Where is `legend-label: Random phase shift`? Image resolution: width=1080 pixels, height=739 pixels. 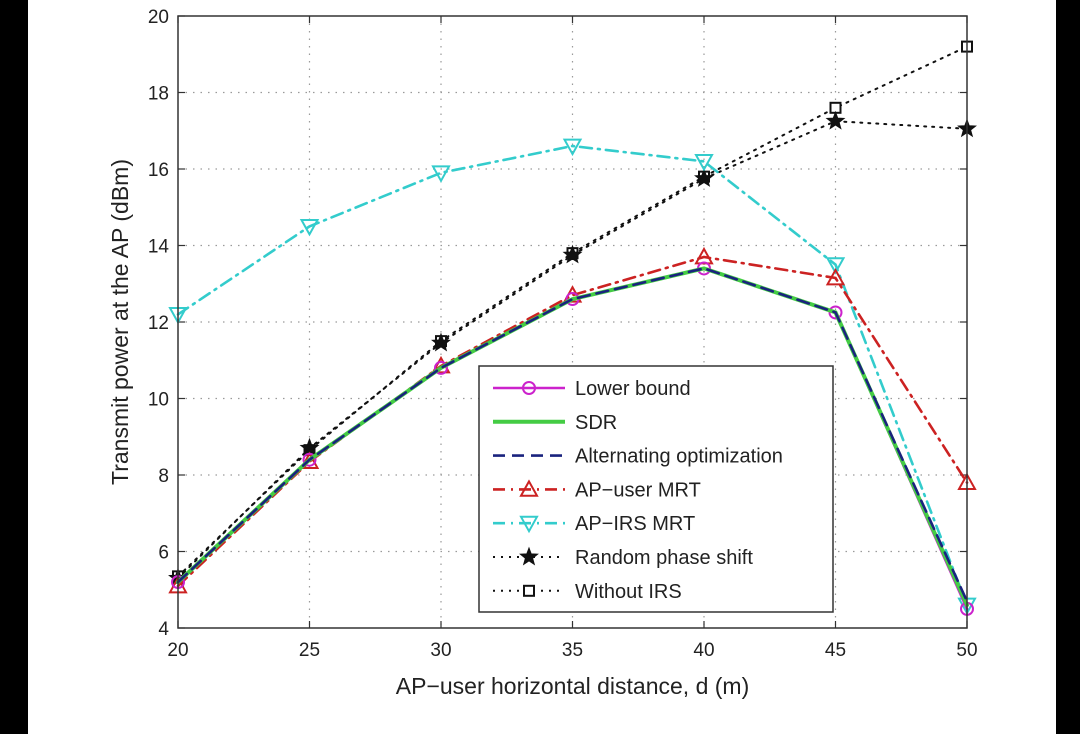 legend-label: Random phase shift is located at coordinates (664, 558).